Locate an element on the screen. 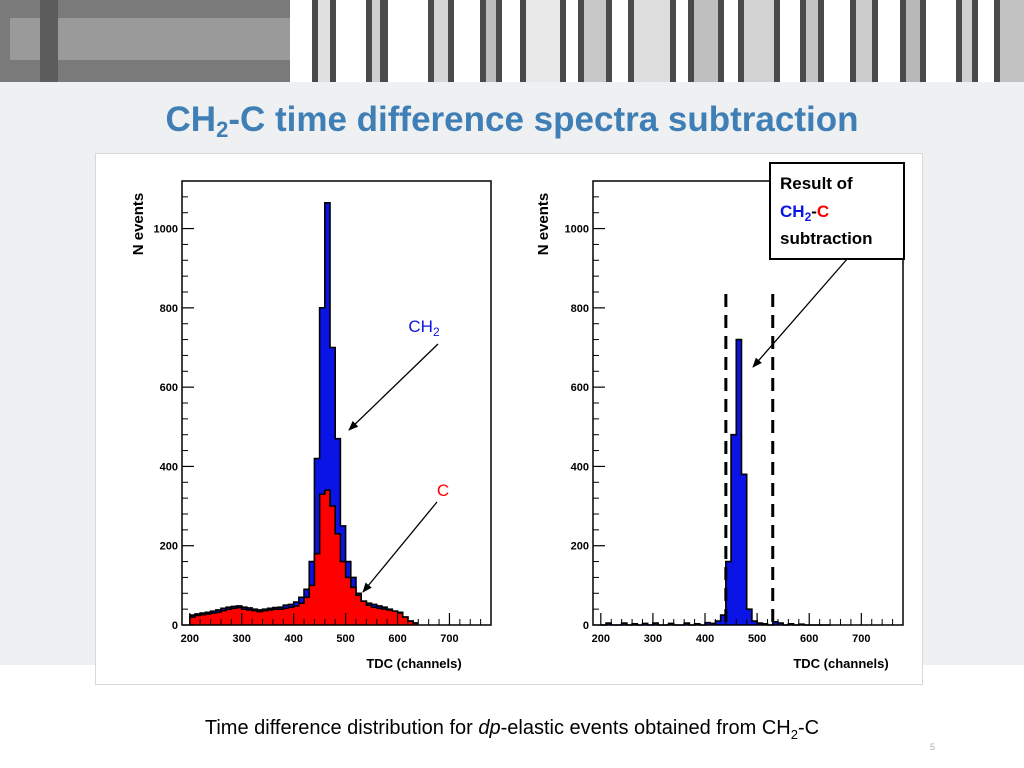 The height and width of the screenshot is (768, 1024). chart2-result-box-line1: Result of is located at coordinates (816, 183).